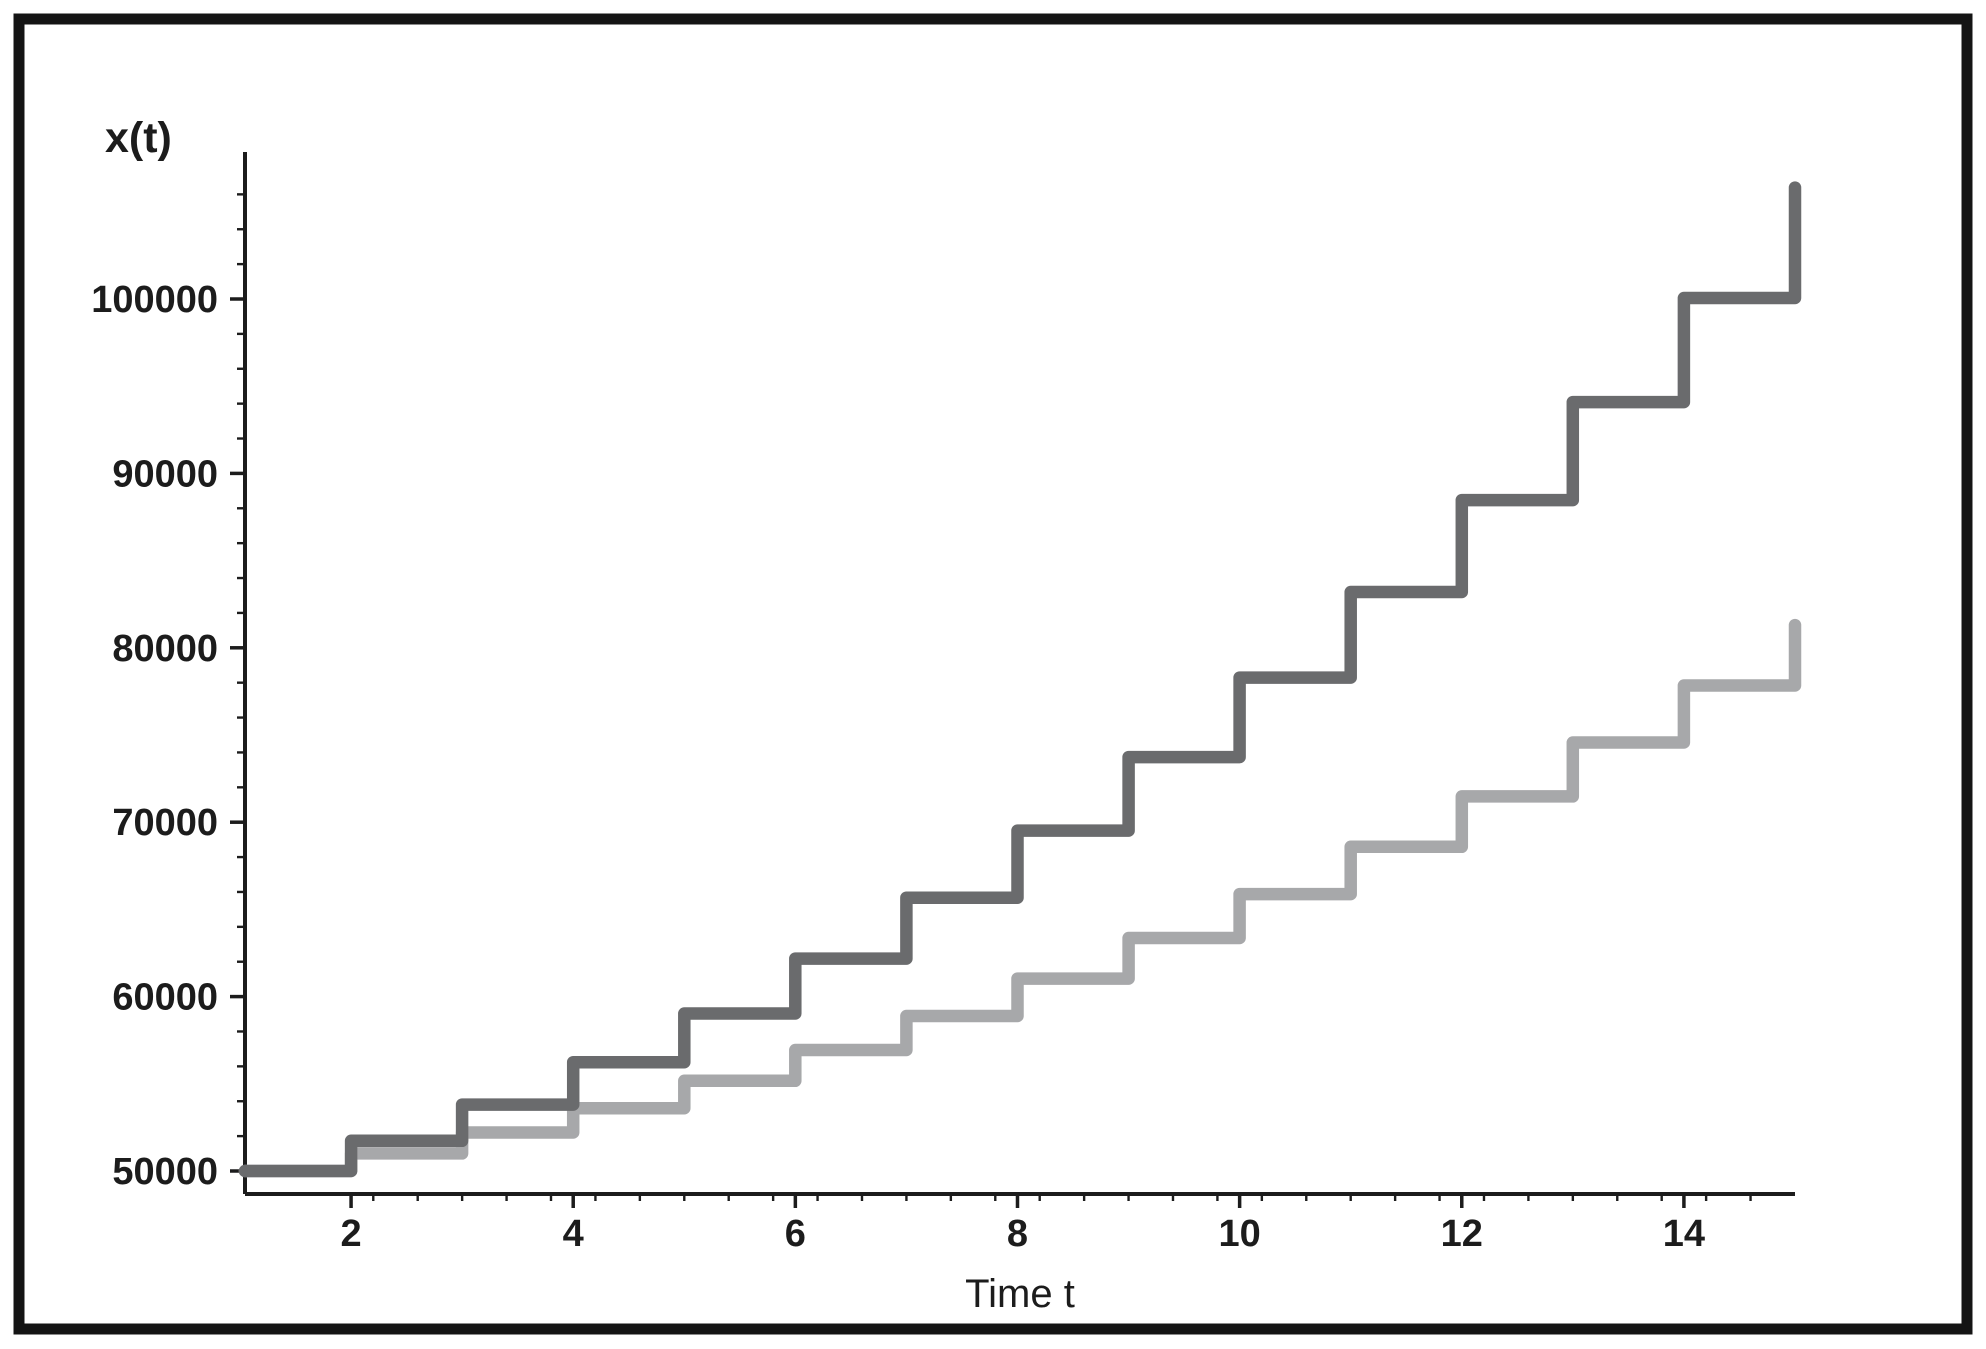 This screenshot has height=1349, width=1986. What do you see at coordinates (1017, 1234) in the screenshot?
I see `x-tick-label: 8` at bounding box center [1017, 1234].